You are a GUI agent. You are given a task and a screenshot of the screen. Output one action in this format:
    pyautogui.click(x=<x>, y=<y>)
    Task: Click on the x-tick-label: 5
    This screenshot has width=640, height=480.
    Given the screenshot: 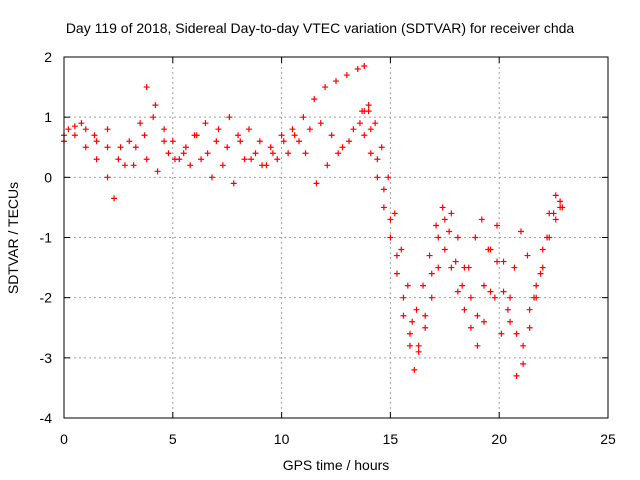 What is the action you would take?
    pyautogui.click(x=173, y=439)
    